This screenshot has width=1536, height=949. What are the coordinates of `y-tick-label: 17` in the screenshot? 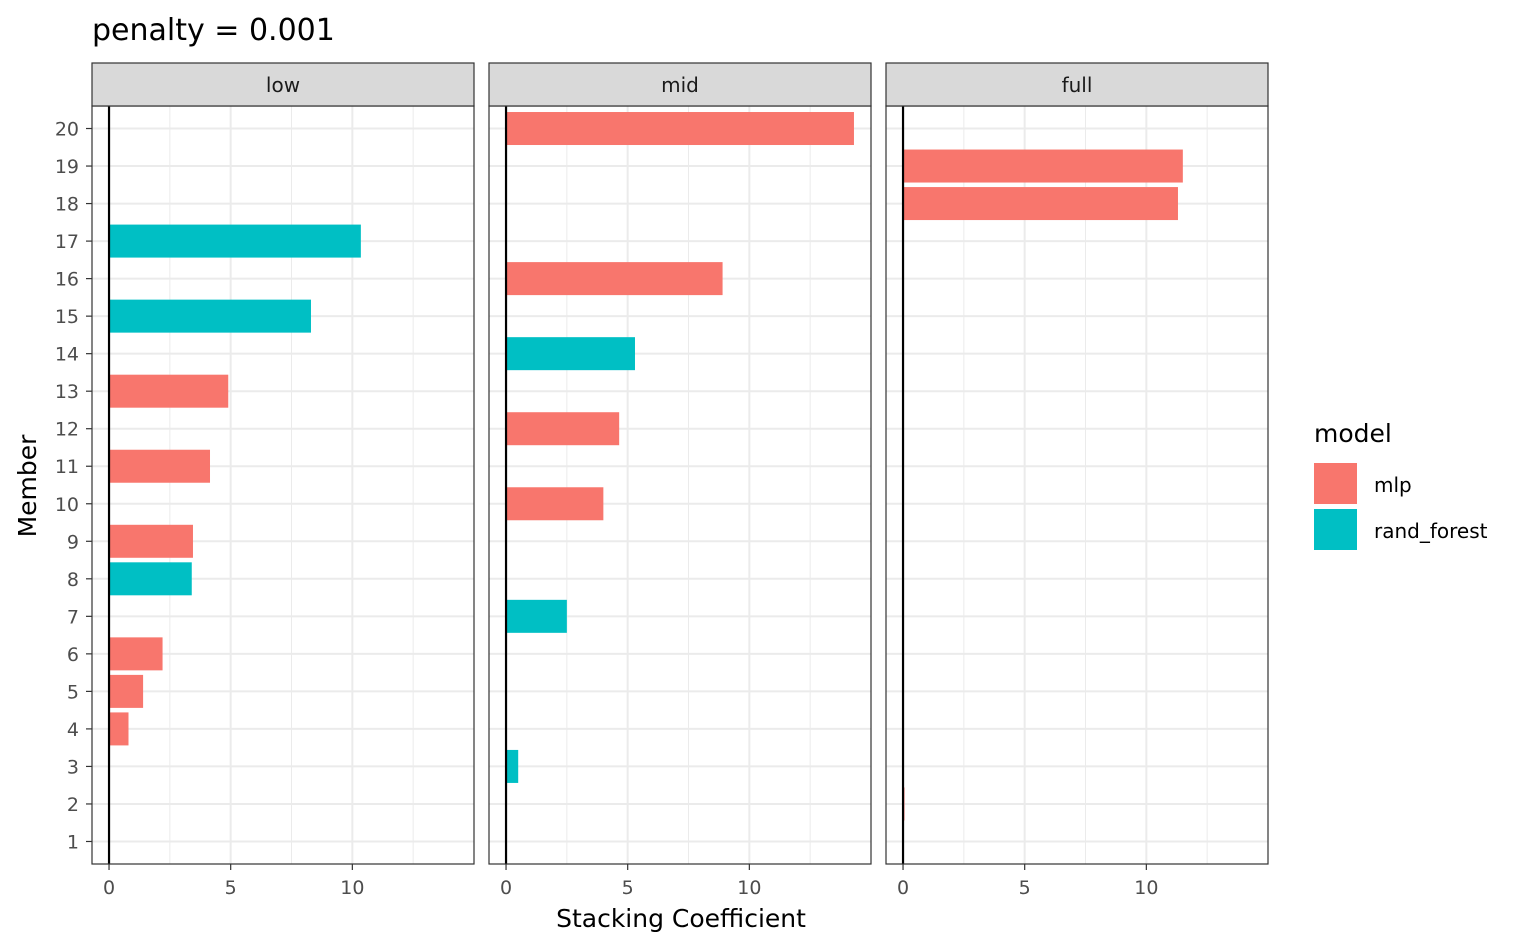 It's located at (67, 242).